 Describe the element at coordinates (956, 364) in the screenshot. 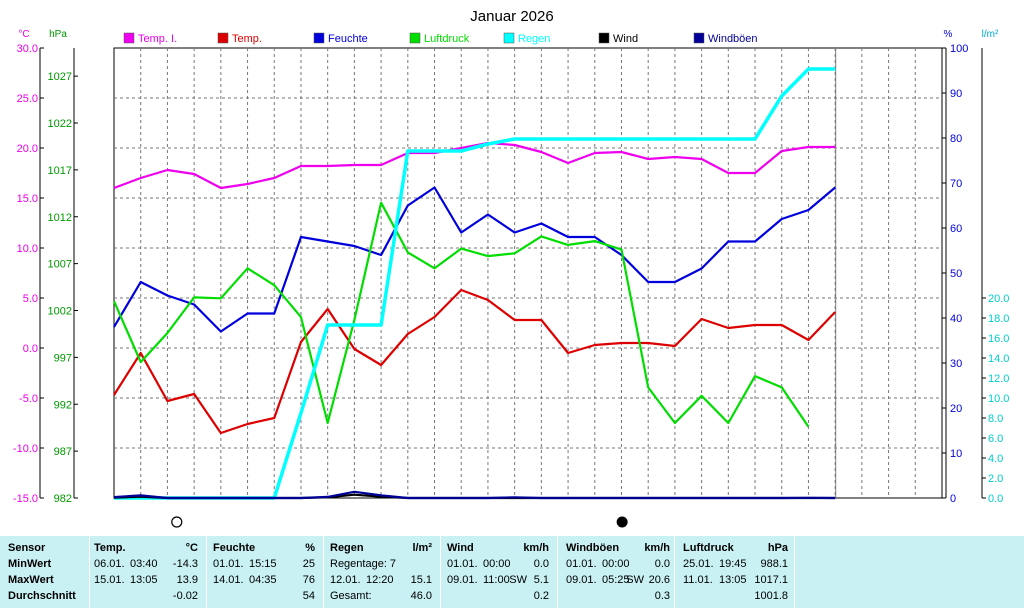

I see `humidity-tick-label: 30` at that location.